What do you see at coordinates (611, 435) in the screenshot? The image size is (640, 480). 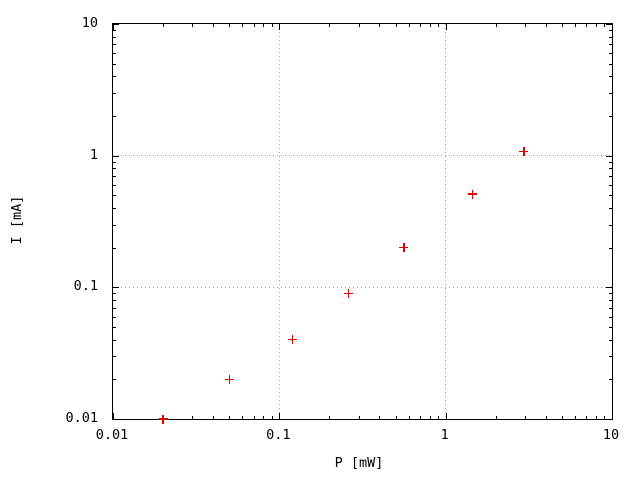 I see `x-tick-label: 10` at bounding box center [611, 435].